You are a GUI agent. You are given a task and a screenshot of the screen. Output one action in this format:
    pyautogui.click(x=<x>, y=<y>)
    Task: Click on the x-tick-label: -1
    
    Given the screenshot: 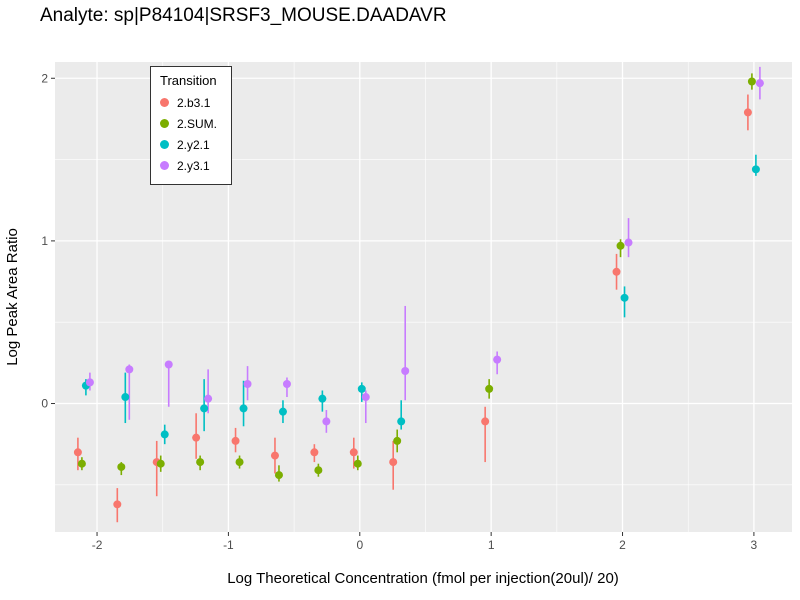 What is the action you would take?
    pyautogui.click(x=228, y=545)
    